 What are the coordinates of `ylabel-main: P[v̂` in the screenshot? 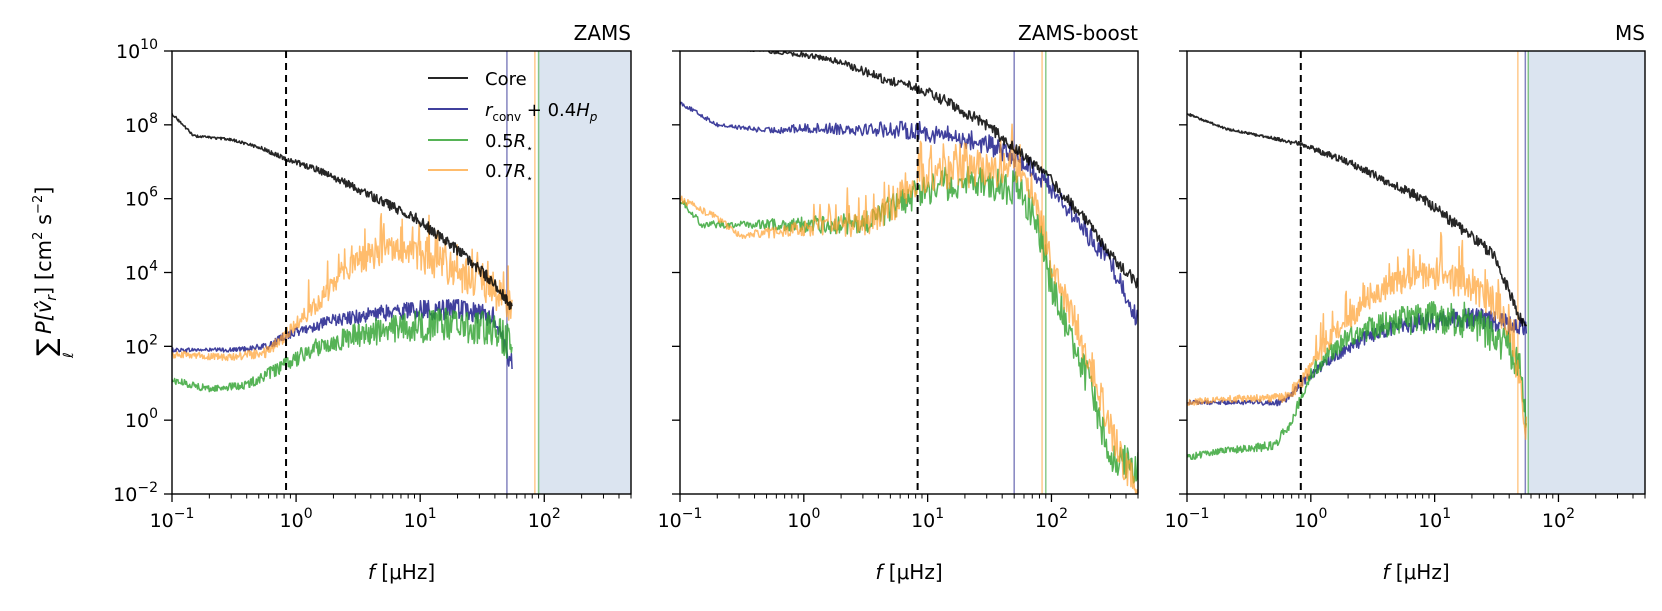 It's located at (44, 317).